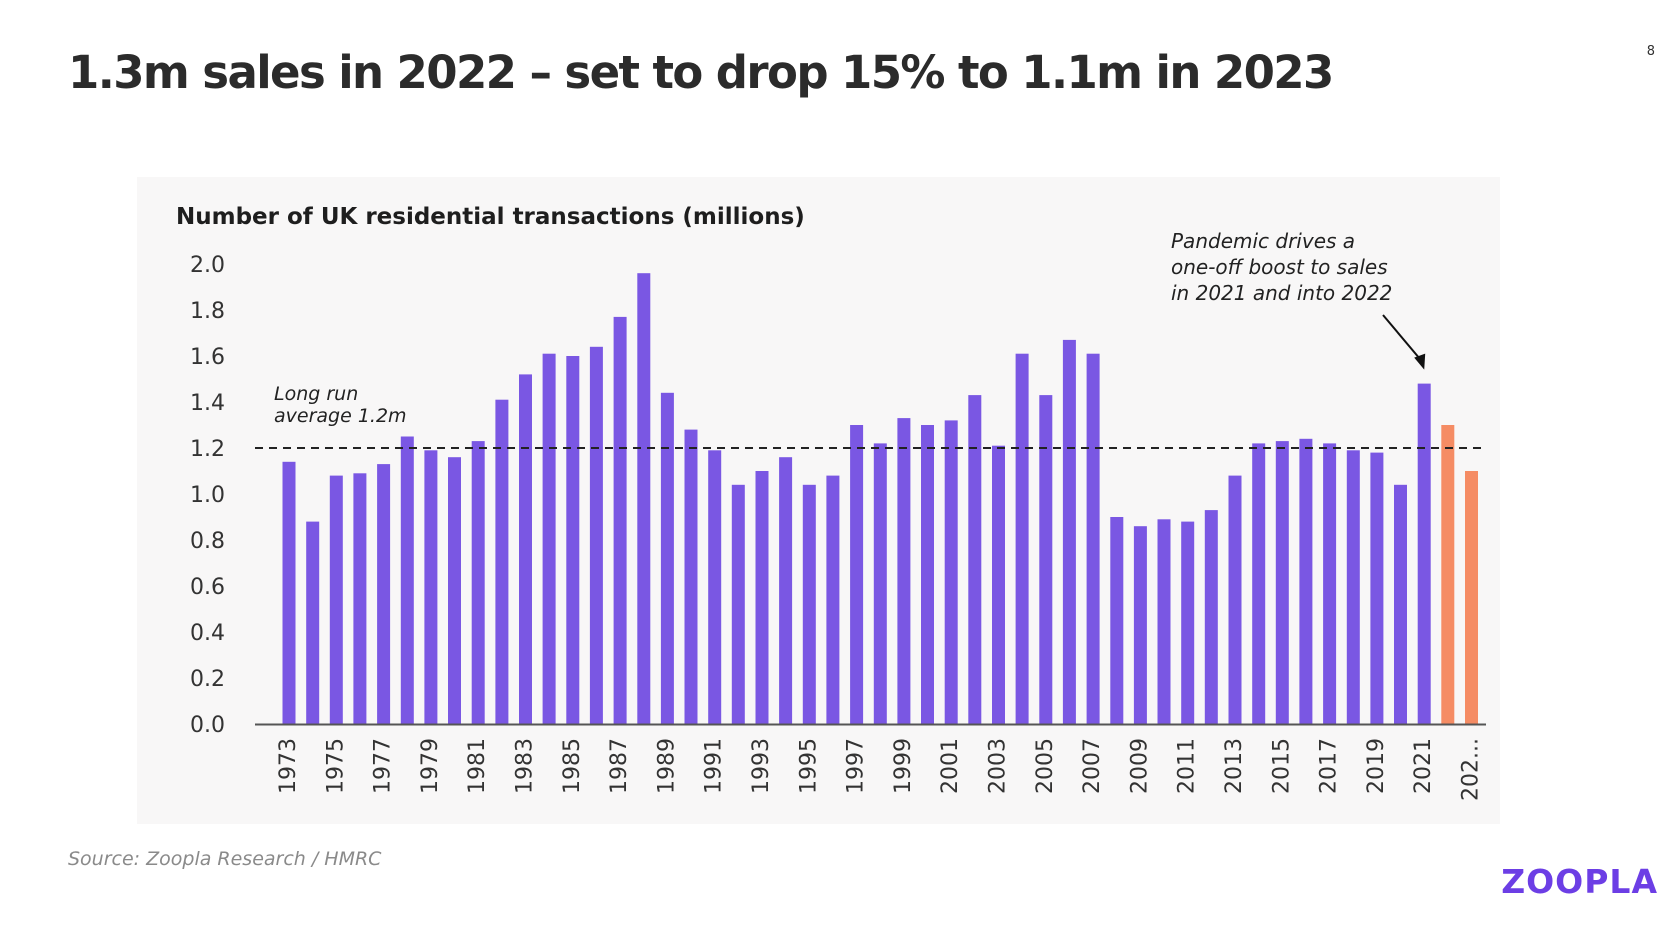  I want to click on x-tick-label: 2021, so click(1423, 766).